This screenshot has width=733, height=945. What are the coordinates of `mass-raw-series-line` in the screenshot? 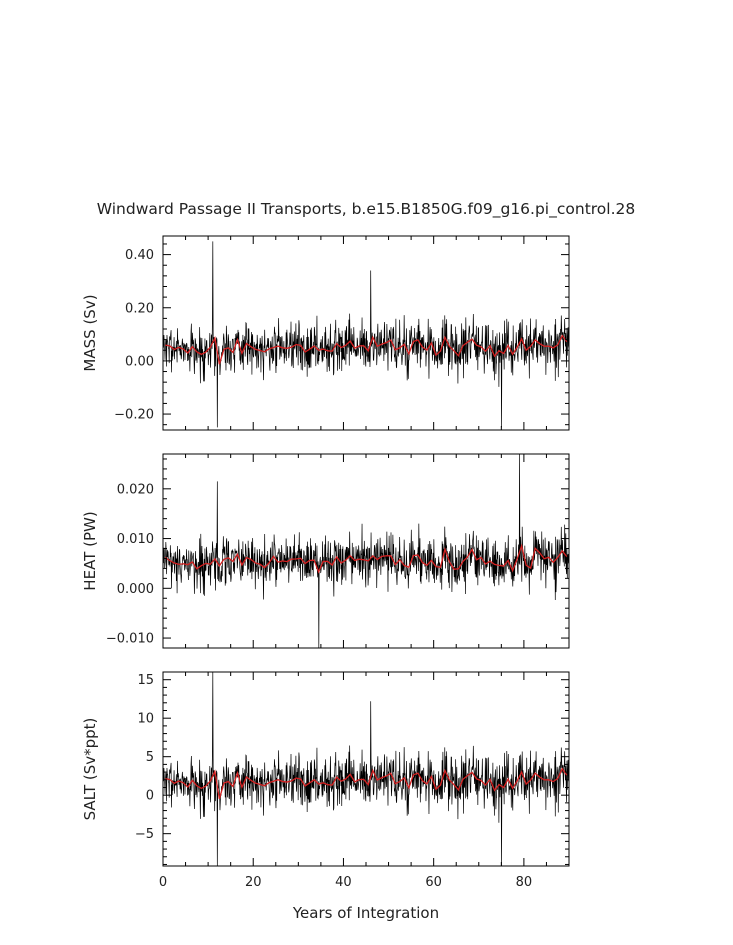 It's located at (366, 334).